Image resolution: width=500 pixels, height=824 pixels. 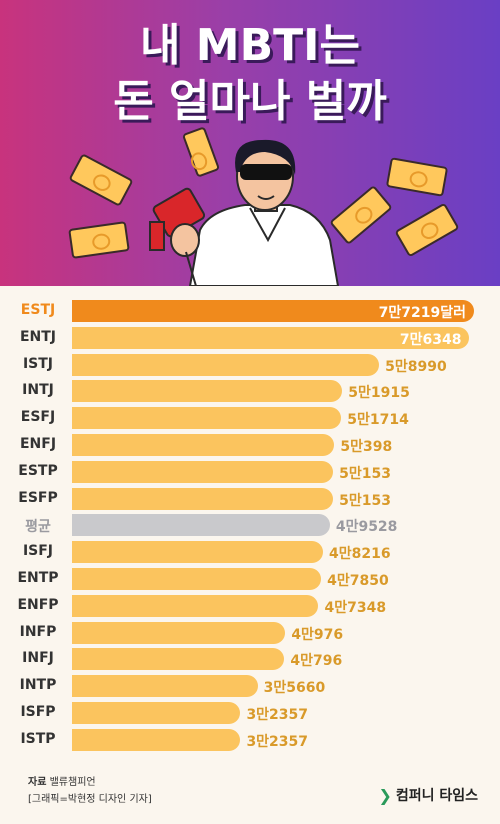 I want to click on category-label: ISTP, so click(x=38, y=738).